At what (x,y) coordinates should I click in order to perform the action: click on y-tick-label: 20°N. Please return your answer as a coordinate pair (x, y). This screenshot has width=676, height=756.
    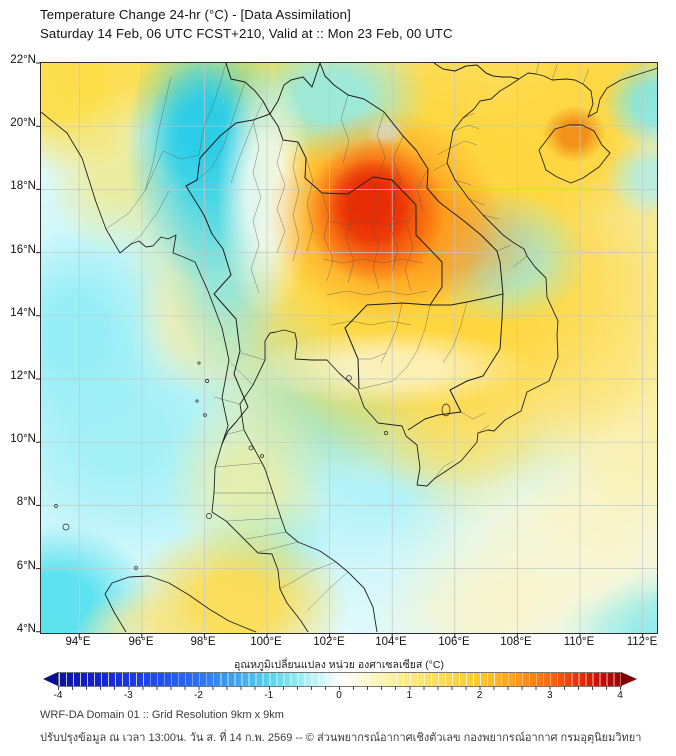
    Looking at the image, I should click on (23, 123).